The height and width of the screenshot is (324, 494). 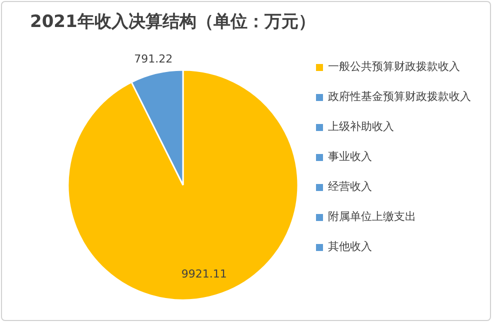 What do you see at coordinates (204, 274) in the screenshot?
I see `data-label: 9921.11` at bounding box center [204, 274].